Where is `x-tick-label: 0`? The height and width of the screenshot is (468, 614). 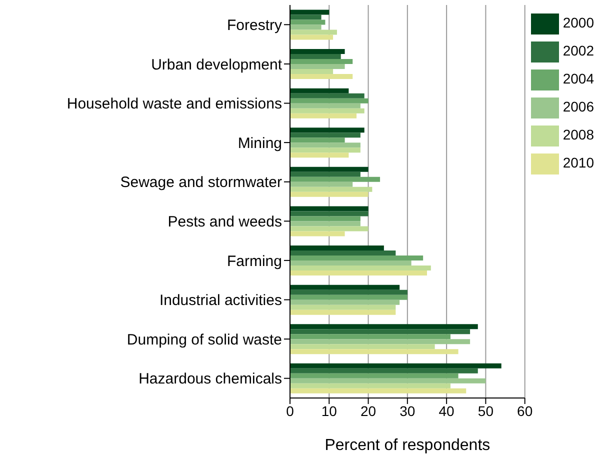 x-tick-label: 0 is located at coordinates (290, 410).